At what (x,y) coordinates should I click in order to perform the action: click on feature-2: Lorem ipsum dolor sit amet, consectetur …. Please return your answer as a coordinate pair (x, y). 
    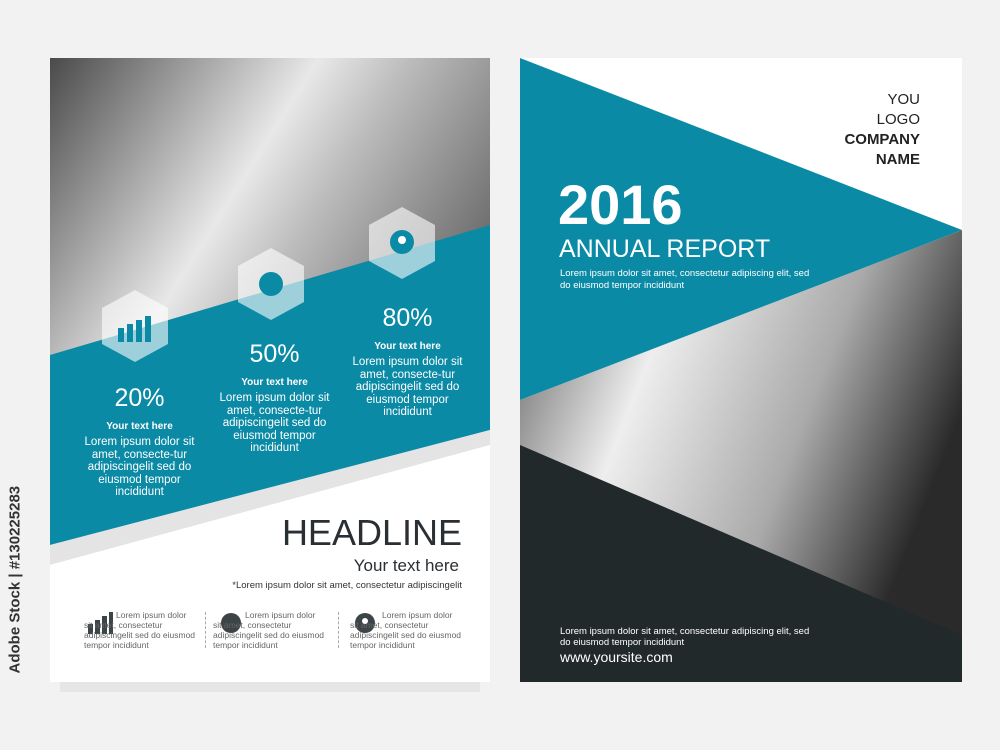
    Looking at the image, I should click on (269, 630).